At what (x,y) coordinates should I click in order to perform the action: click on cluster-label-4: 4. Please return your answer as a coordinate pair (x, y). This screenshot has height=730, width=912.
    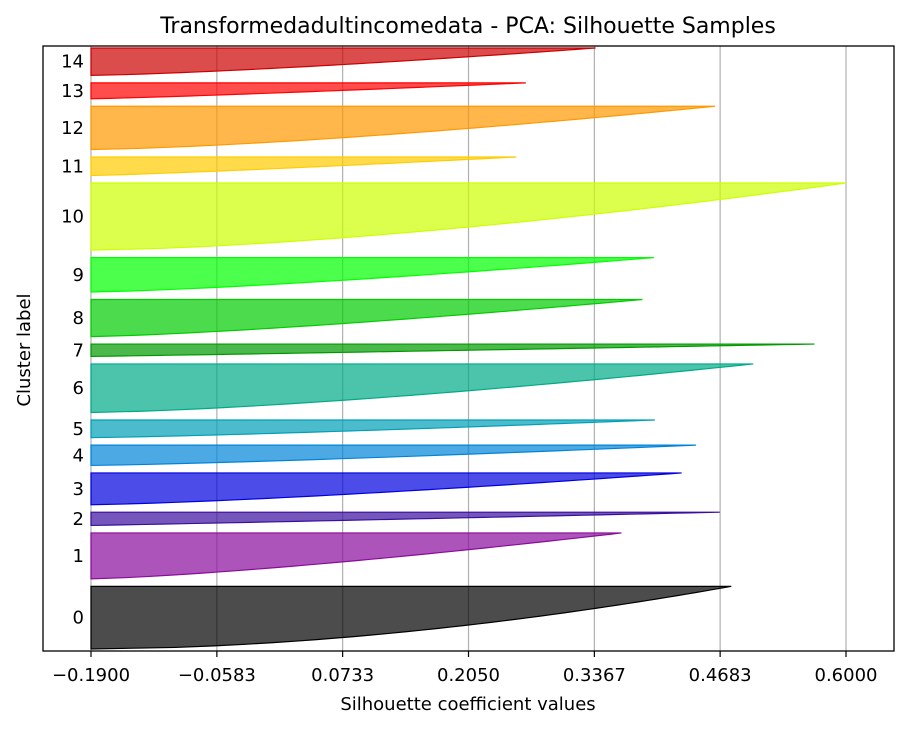
    Looking at the image, I should click on (78, 455).